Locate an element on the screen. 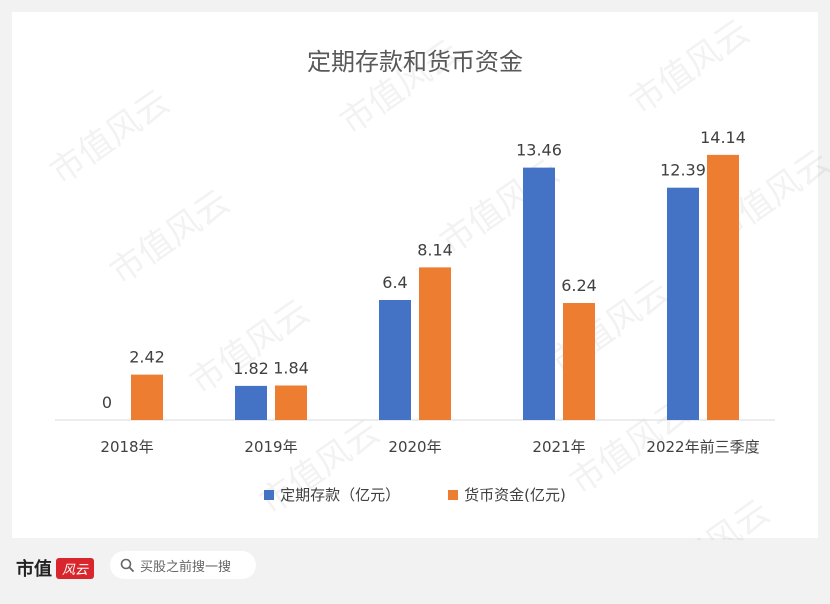 Image resolution: width=830 pixels, height=604 pixels. data-label: 14.14 is located at coordinates (723, 137).